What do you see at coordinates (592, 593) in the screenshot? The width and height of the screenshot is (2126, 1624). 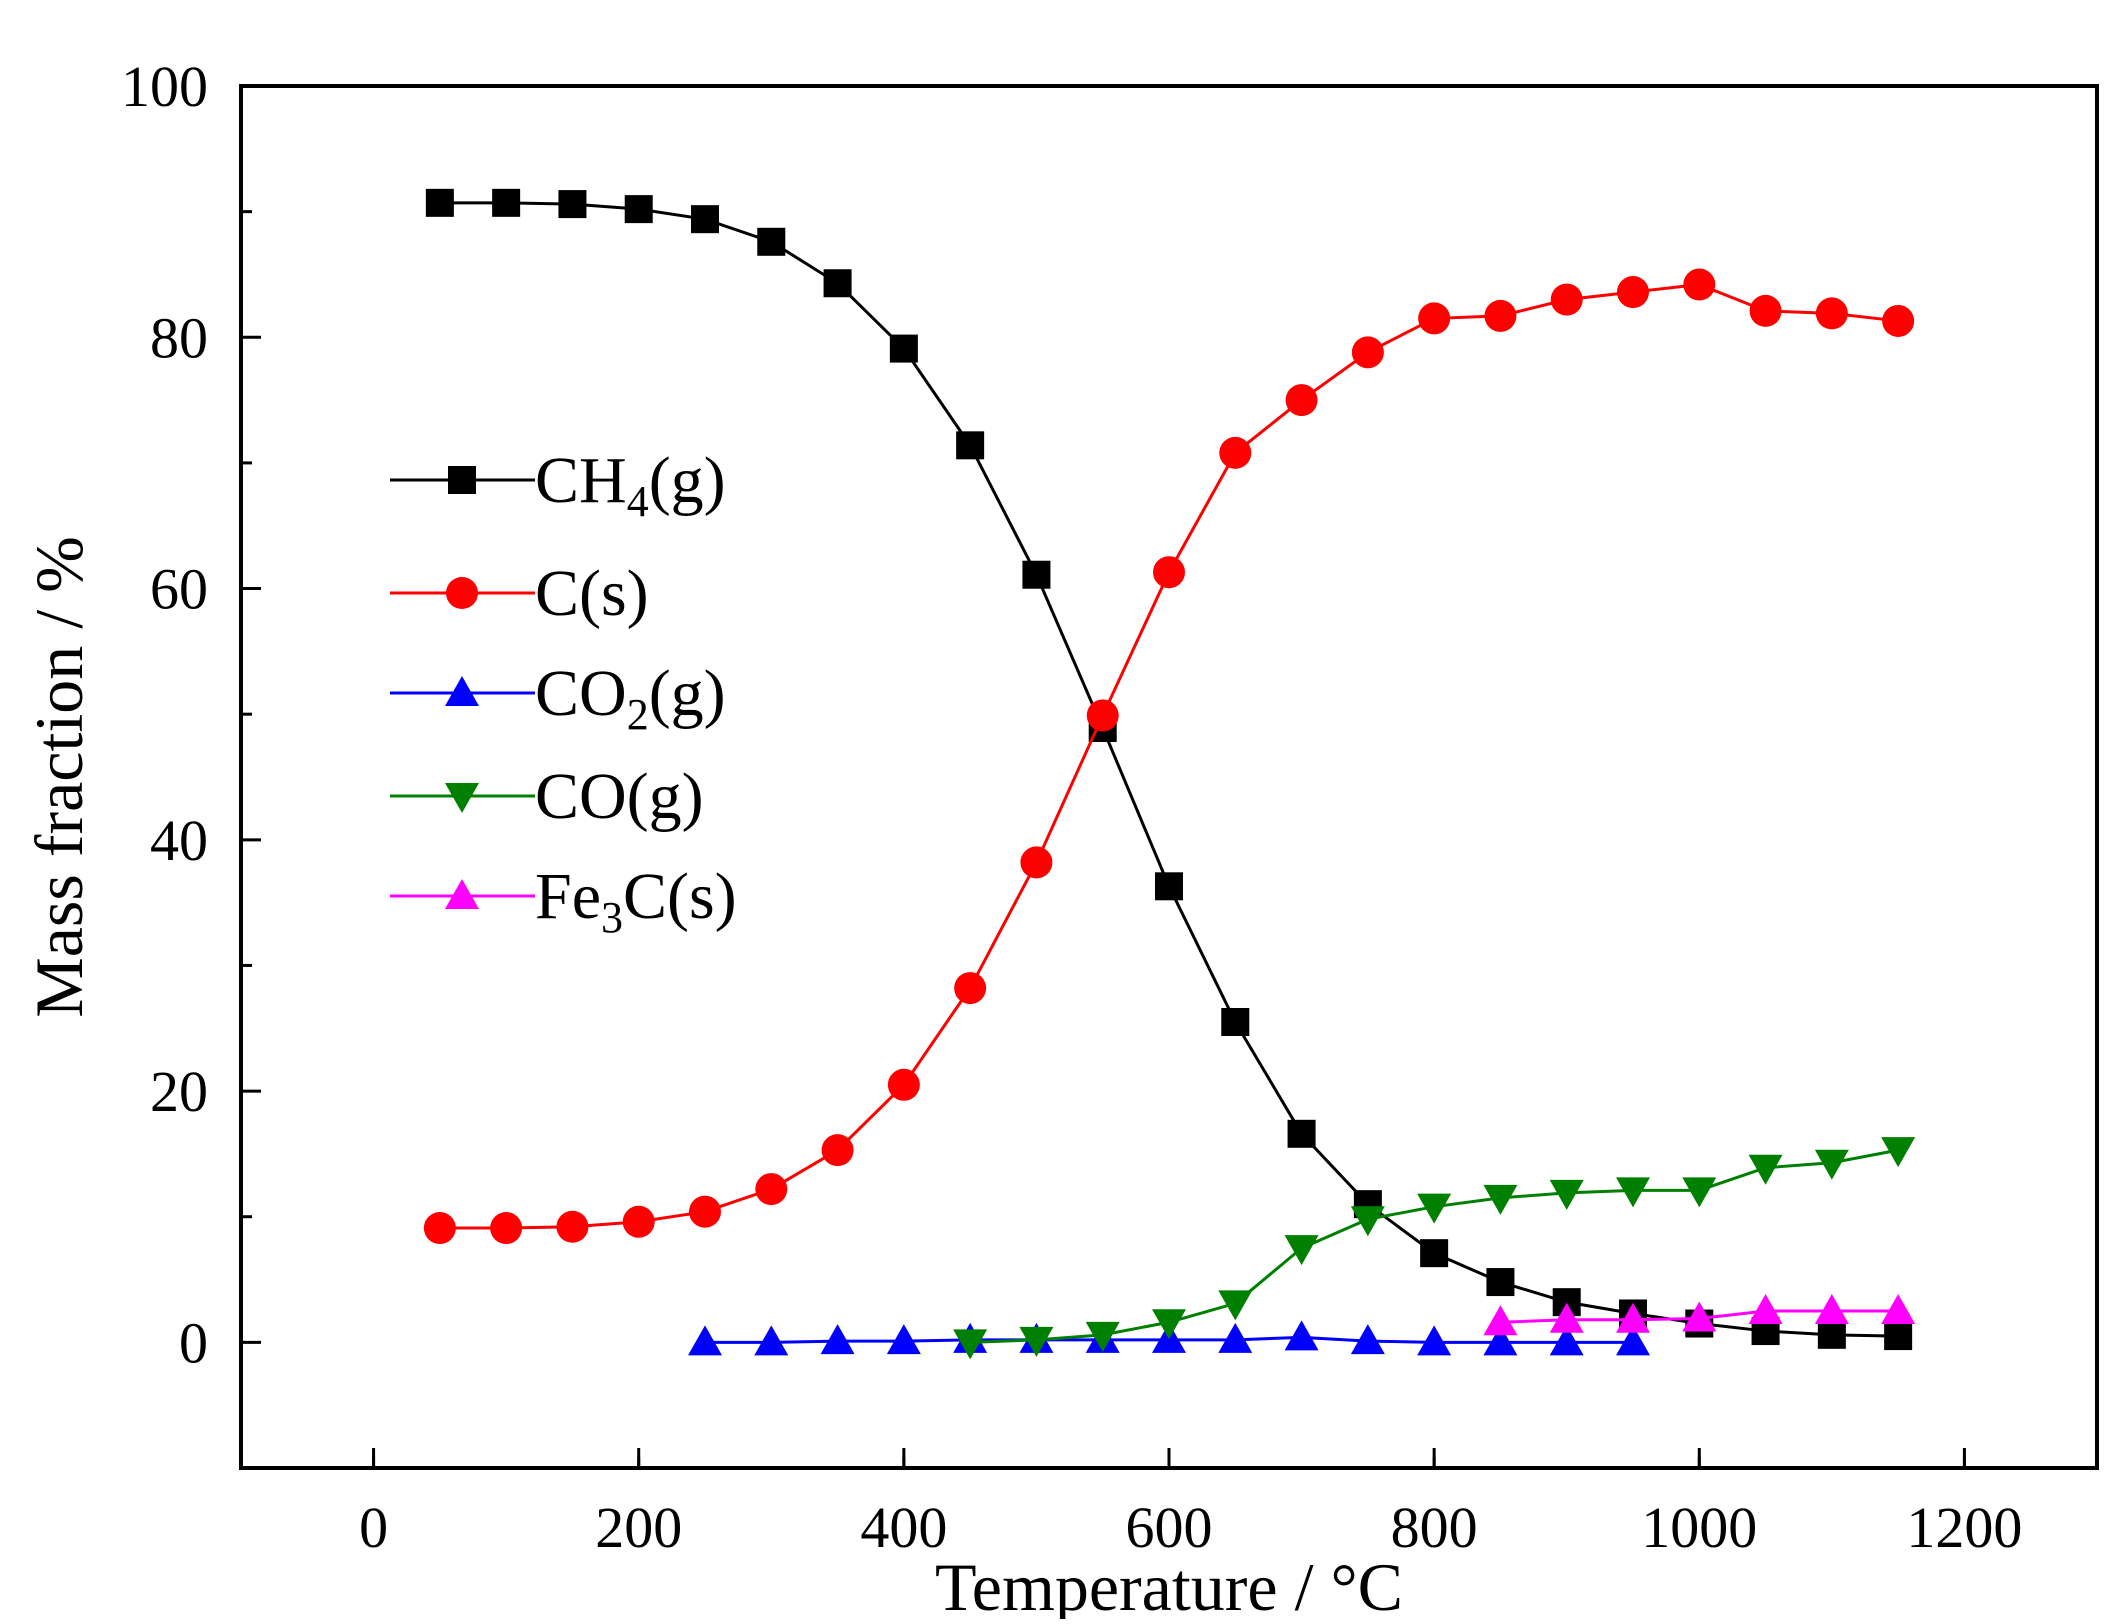 I see `legend-label-c-s: C(s)` at bounding box center [592, 593].